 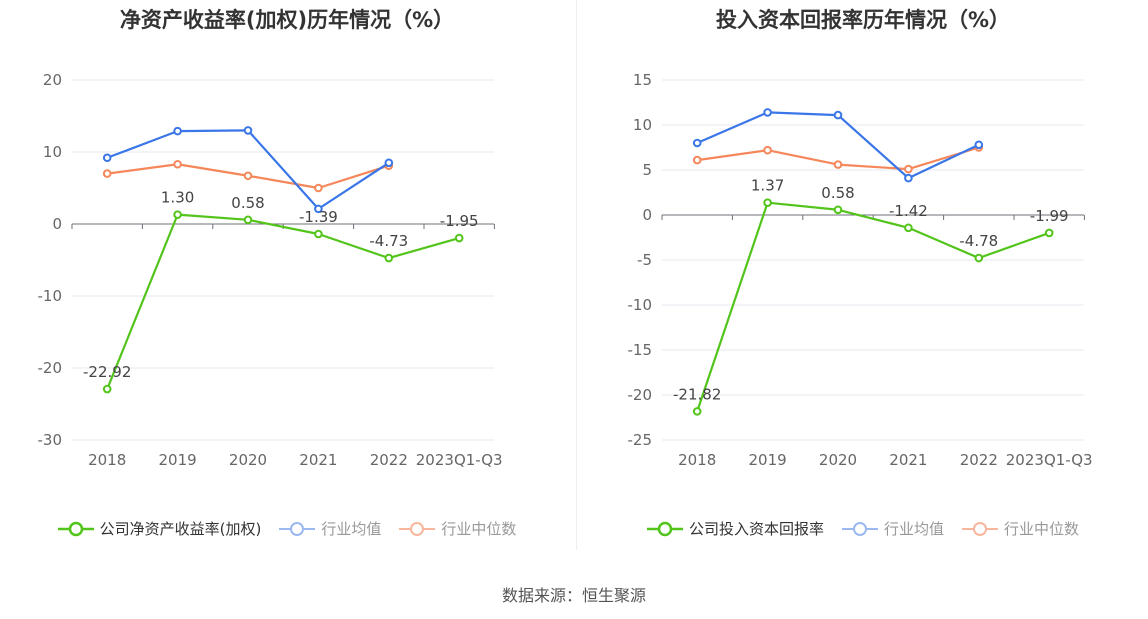 I want to click on legend-item-company-roe: 公司净资产收益率(加权), so click(x=159, y=528).